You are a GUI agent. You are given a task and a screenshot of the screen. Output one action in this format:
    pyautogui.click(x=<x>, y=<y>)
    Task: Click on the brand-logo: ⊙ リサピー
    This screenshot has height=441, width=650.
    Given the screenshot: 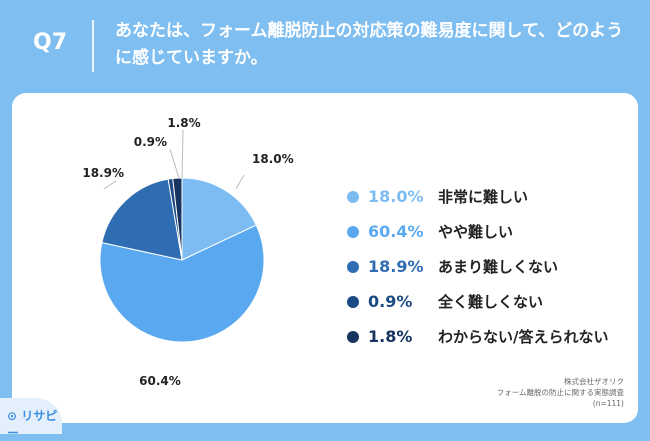 What is the action you would take?
    pyautogui.click(x=31, y=419)
    